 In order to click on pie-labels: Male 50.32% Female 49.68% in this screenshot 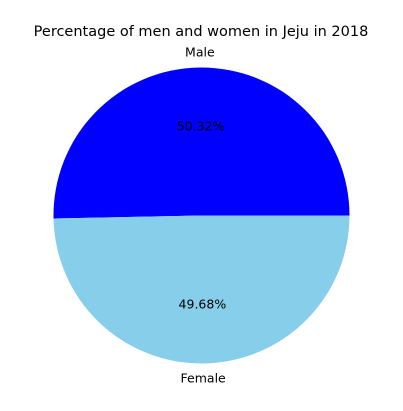, I will do `click(202, 215)`.